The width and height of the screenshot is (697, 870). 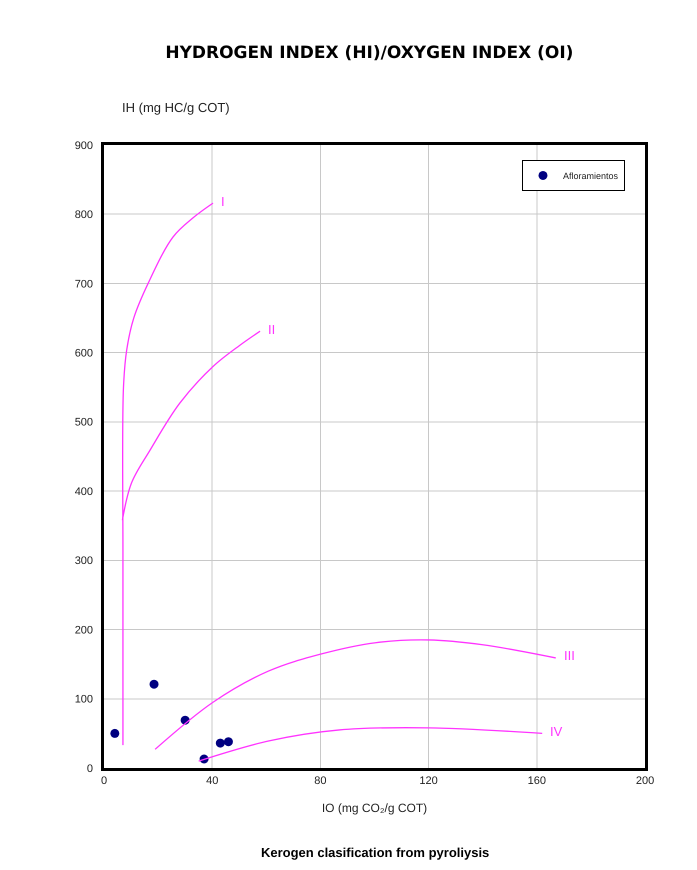 What do you see at coordinates (84, 700) in the screenshot?
I see `y-tick-label: 100` at bounding box center [84, 700].